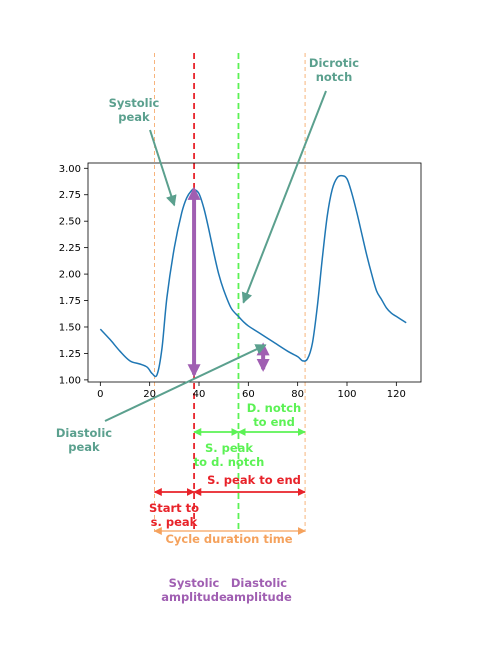 The width and height of the screenshot is (479, 661). I want to click on interval-arrows, so click(229, 481).